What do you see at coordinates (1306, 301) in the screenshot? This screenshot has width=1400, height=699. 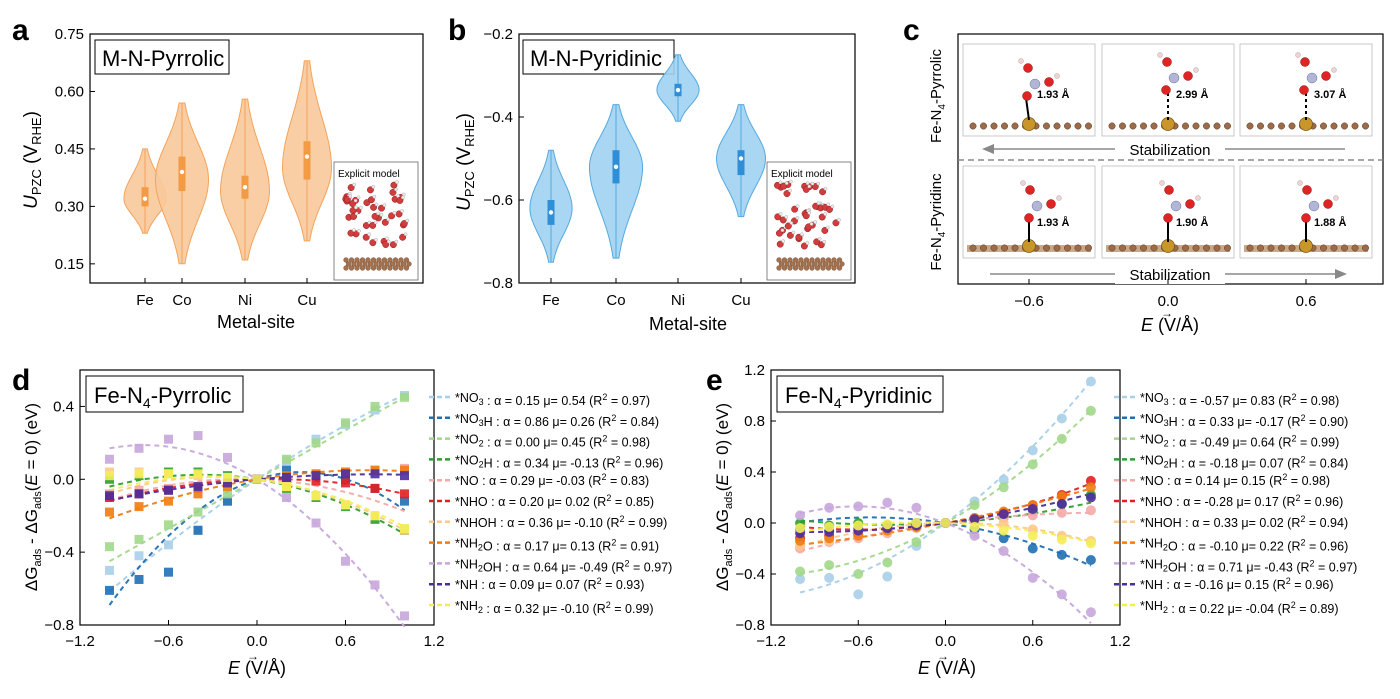 I see `x-tick-label: 0.6` at bounding box center [1306, 301].